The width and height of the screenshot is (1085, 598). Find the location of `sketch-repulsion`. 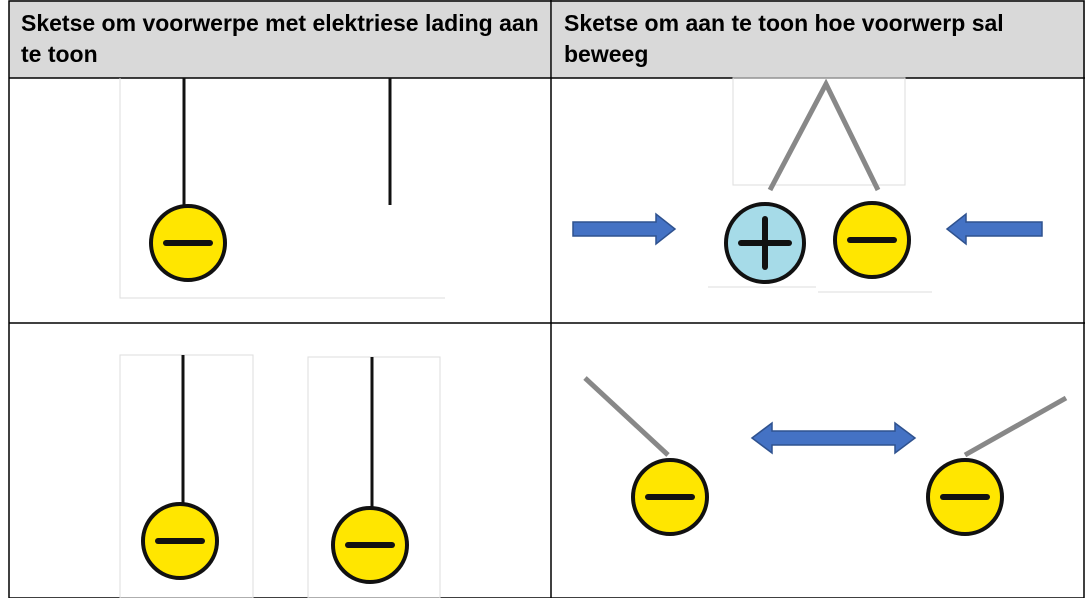

sketch-repulsion is located at coordinates (825, 455).